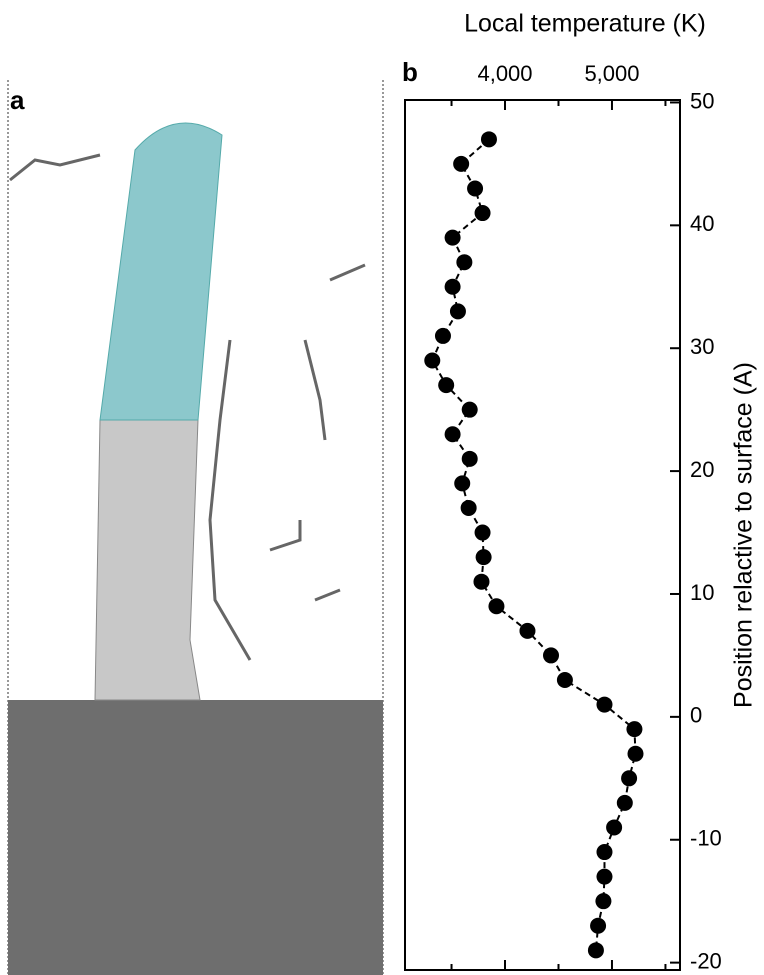 Image resolution: width=764 pixels, height=975 pixels. What do you see at coordinates (696, 715) in the screenshot?
I see `y-tick-label: 0` at bounding box center [696, 715].